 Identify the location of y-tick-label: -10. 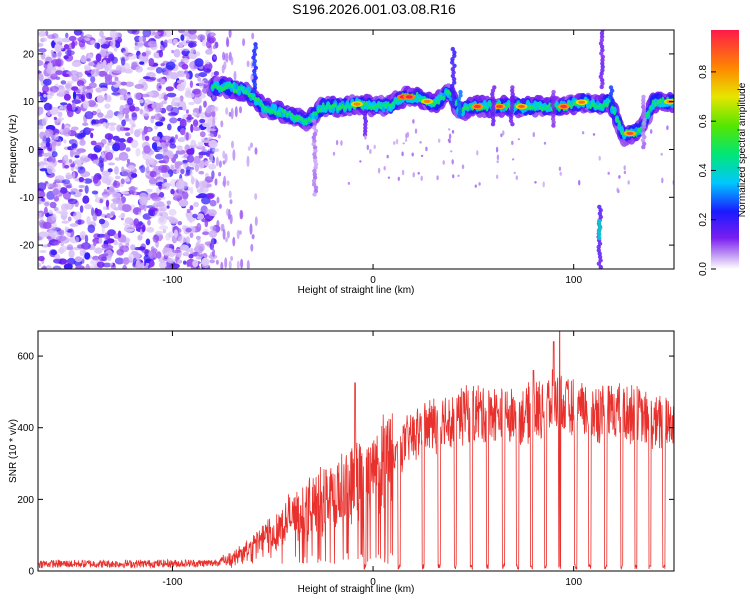
(27, 198).